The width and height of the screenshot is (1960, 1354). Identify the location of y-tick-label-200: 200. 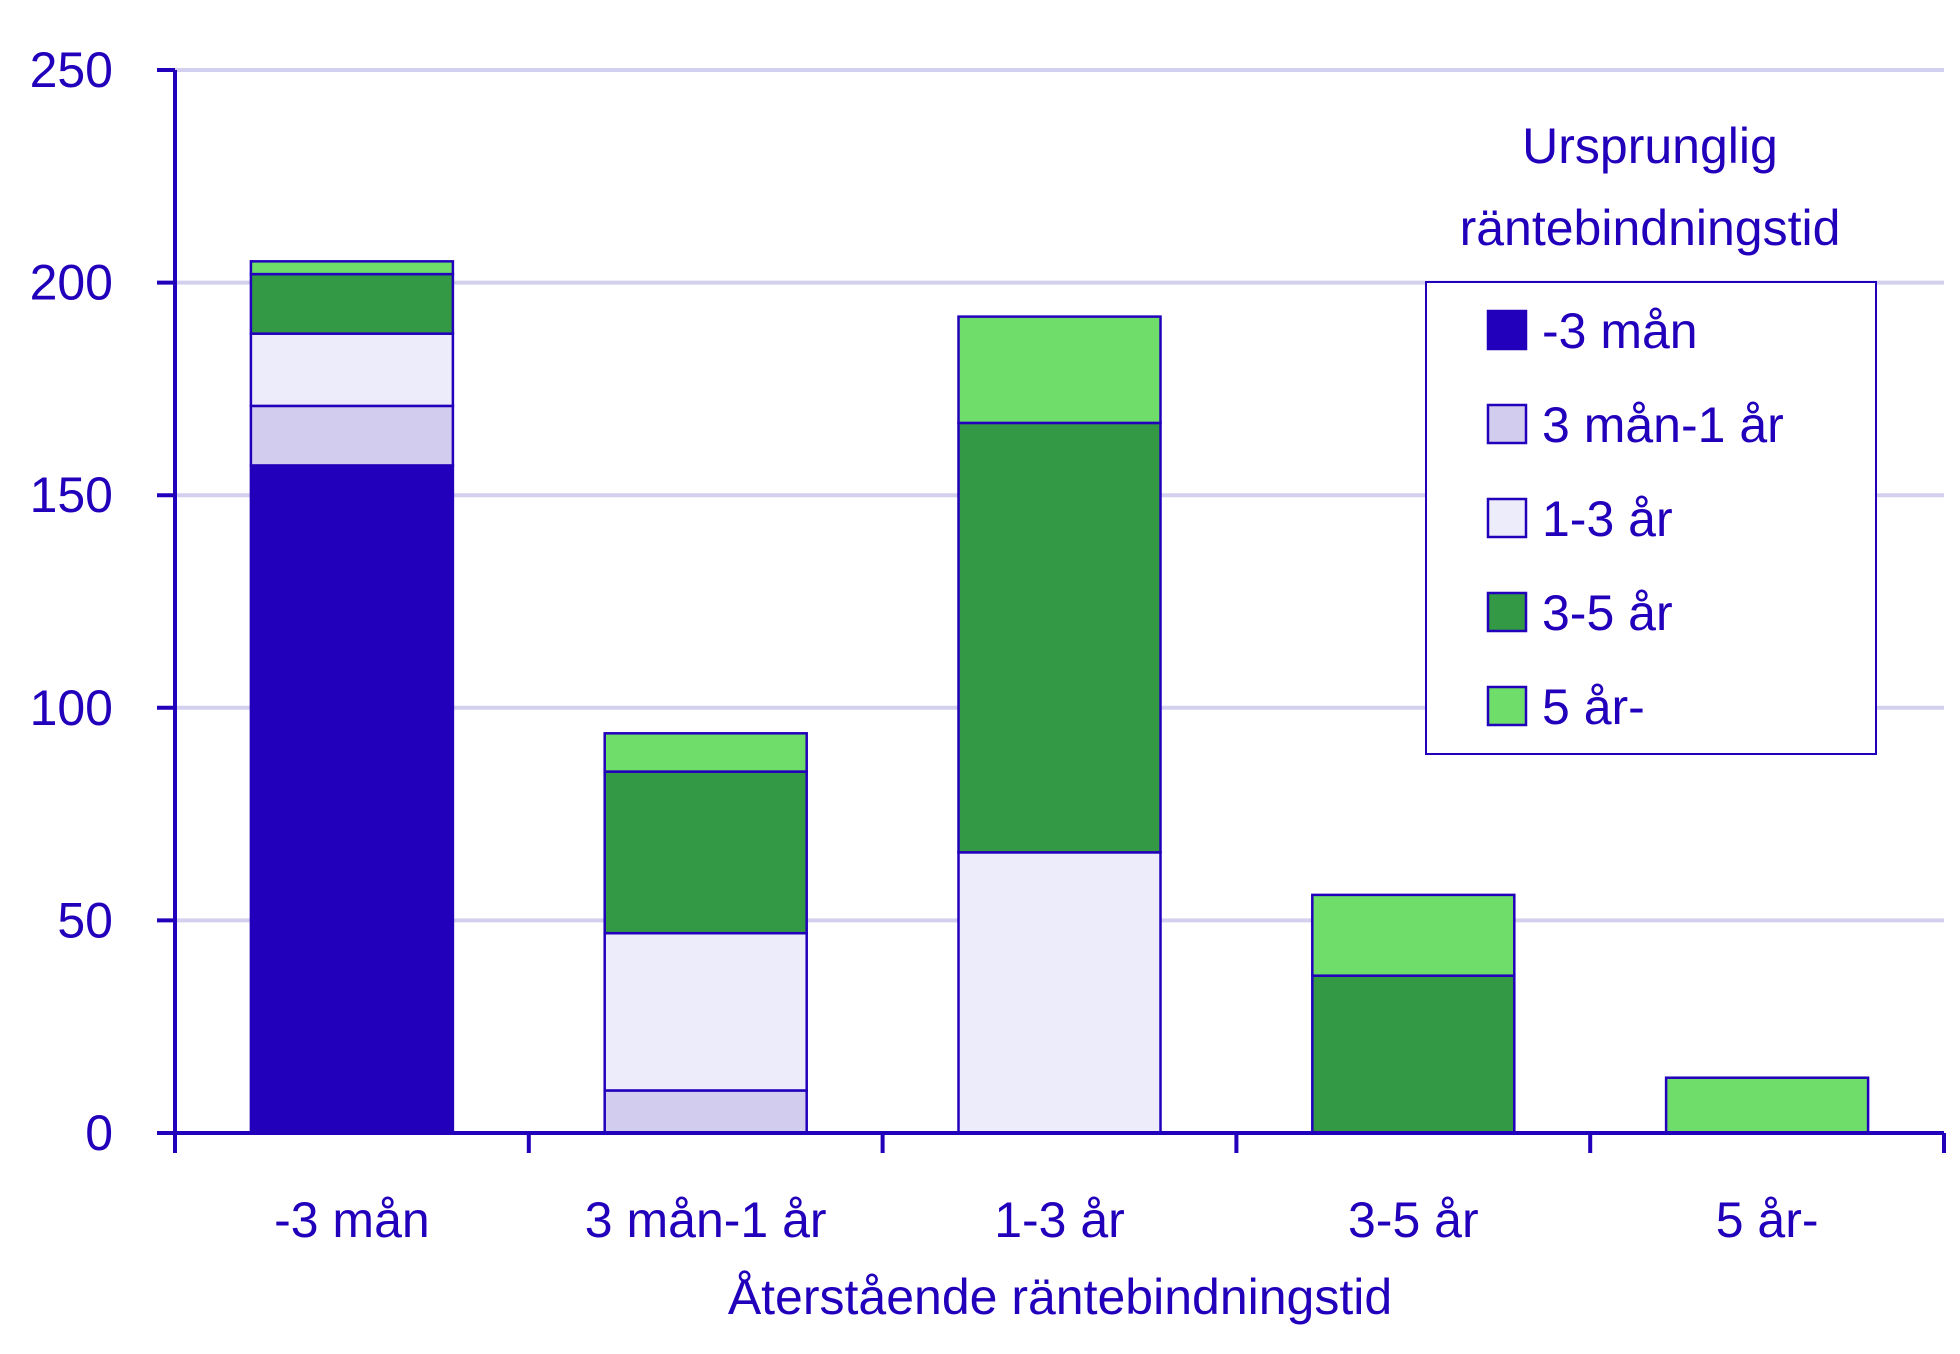
(71, 283).